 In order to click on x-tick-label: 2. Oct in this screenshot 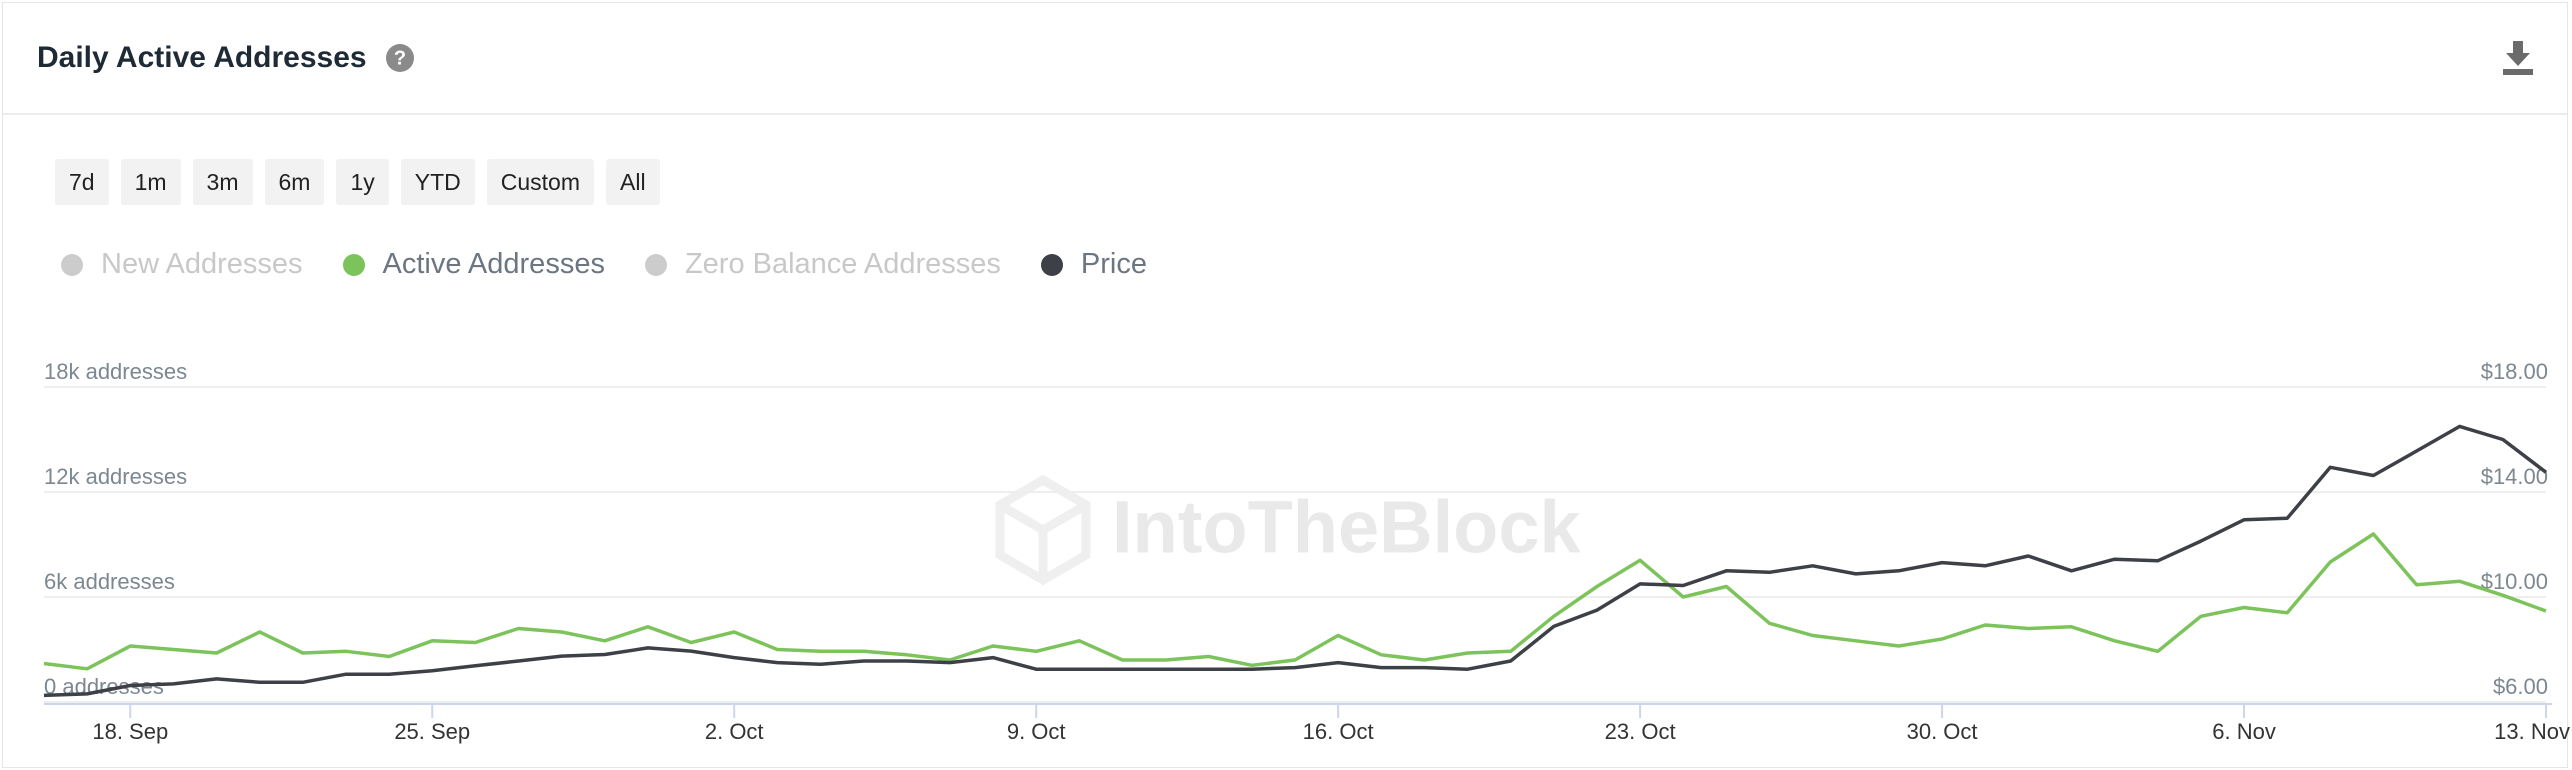, I will do `click(734, 731)`.